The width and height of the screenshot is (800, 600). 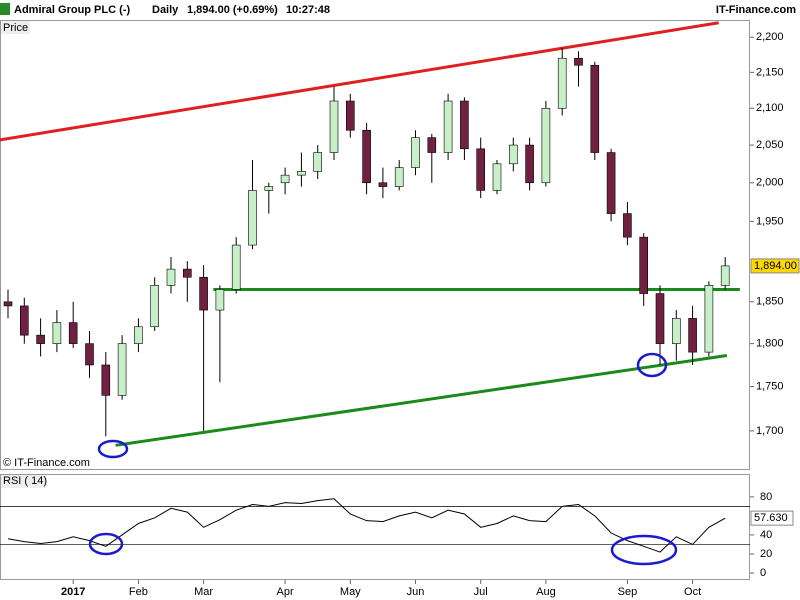 I want to click on y-tick-label: 20, so click(x=766, y=554).